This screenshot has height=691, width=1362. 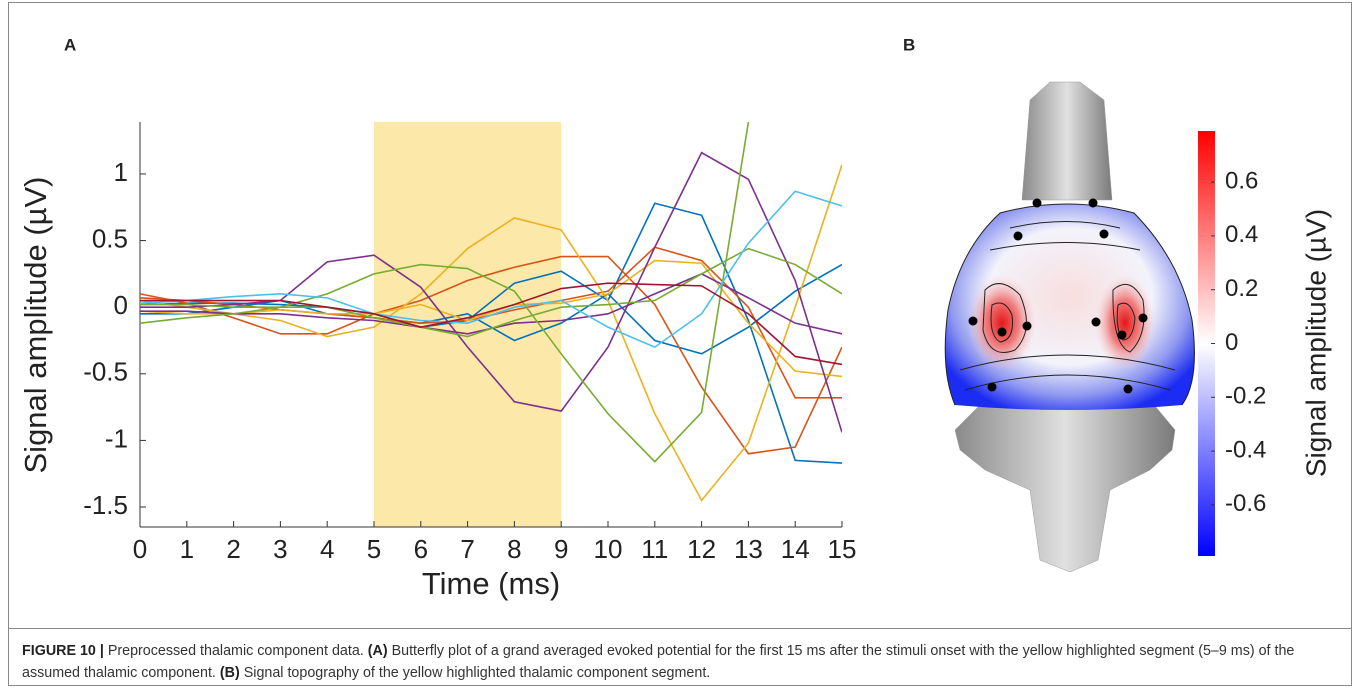 What do you see at coordinates (514, 549) in the screenshot?
I see `x-tick-label: 8` at bounding box center [514, 549].